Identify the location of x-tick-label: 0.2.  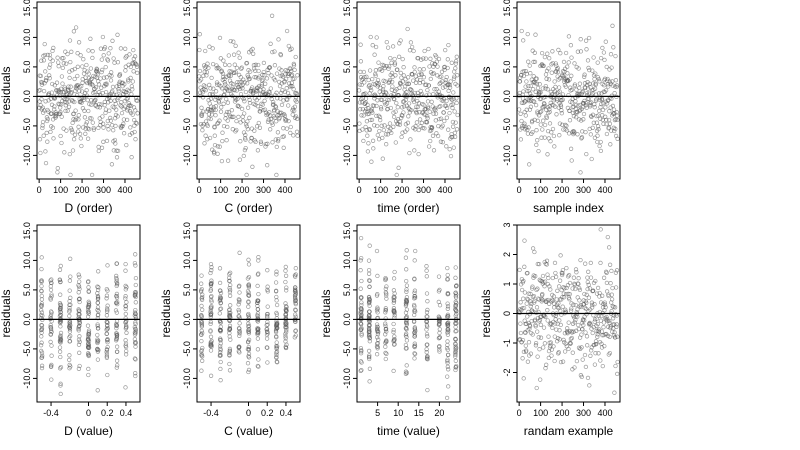
(267, 413).